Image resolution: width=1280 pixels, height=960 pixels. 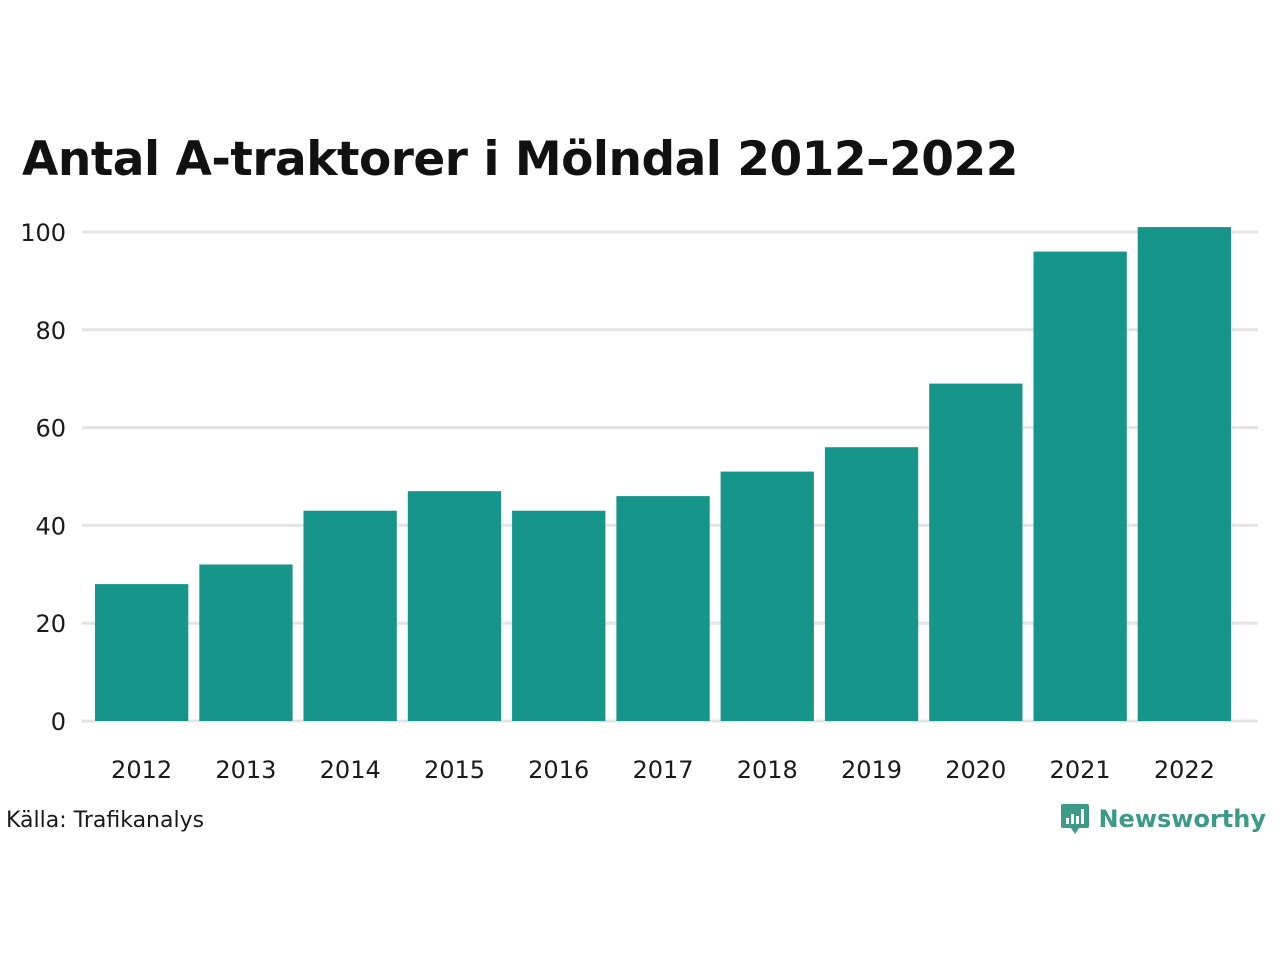 I want to click on bar-2013, so click(x=246, y=642).